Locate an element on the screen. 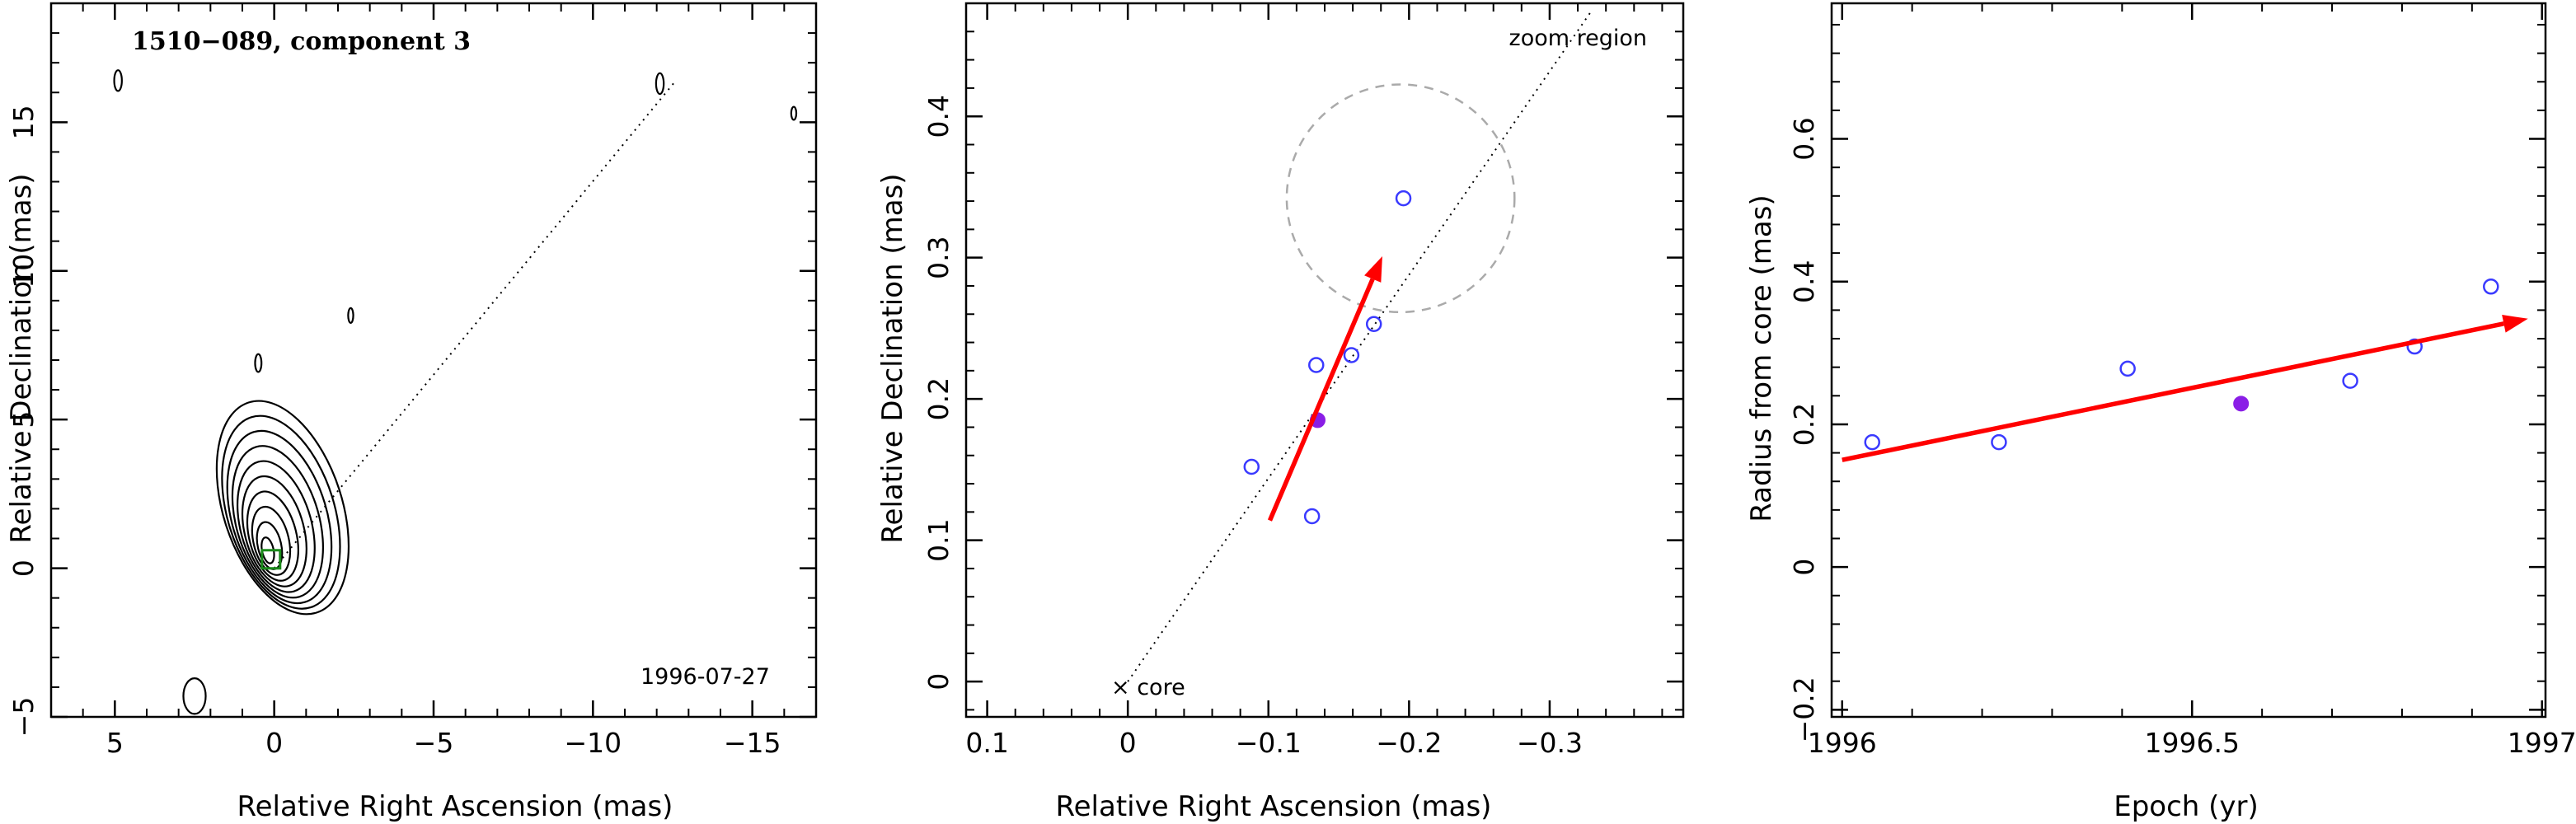  x-tick-label: −0.3 is located at coordinates (1550, 743).